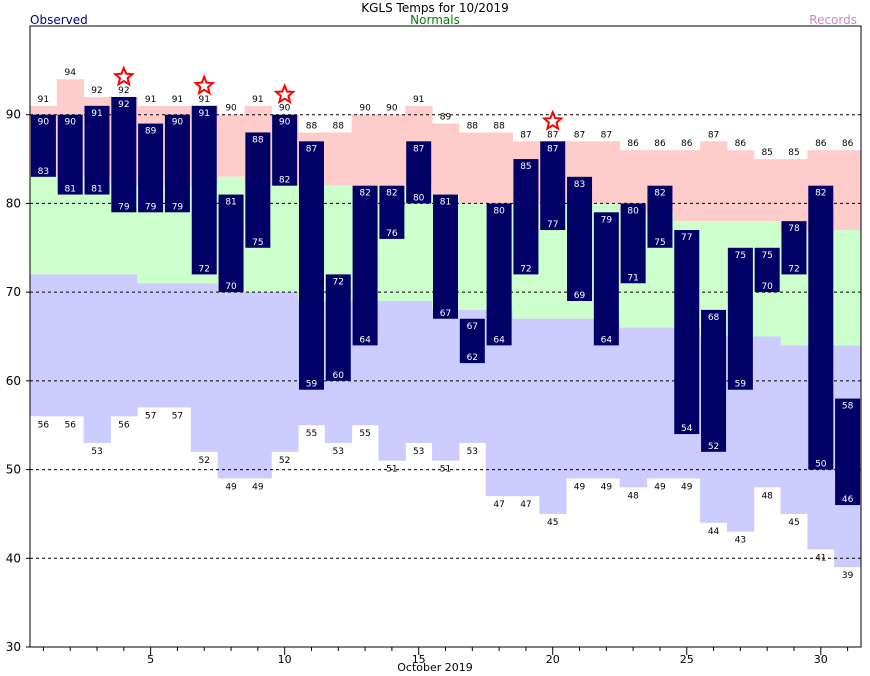 Image resolution: width=870 pixels, height=676 pixels. I want to click on observed-low-label: 82, so click(284, 181).